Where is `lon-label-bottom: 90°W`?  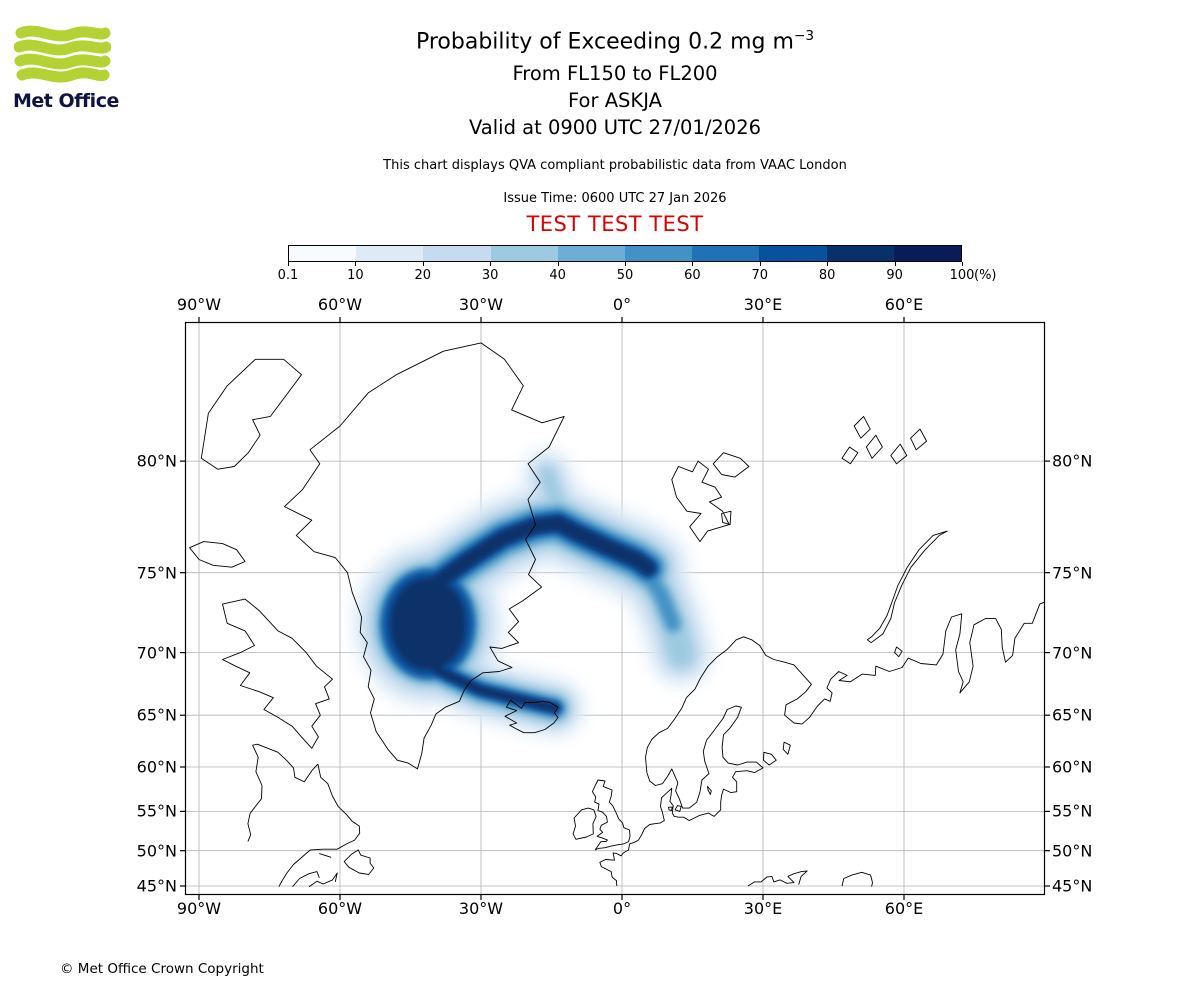 lon-label-bottom: 90°W is located at coordinates (199, 908).